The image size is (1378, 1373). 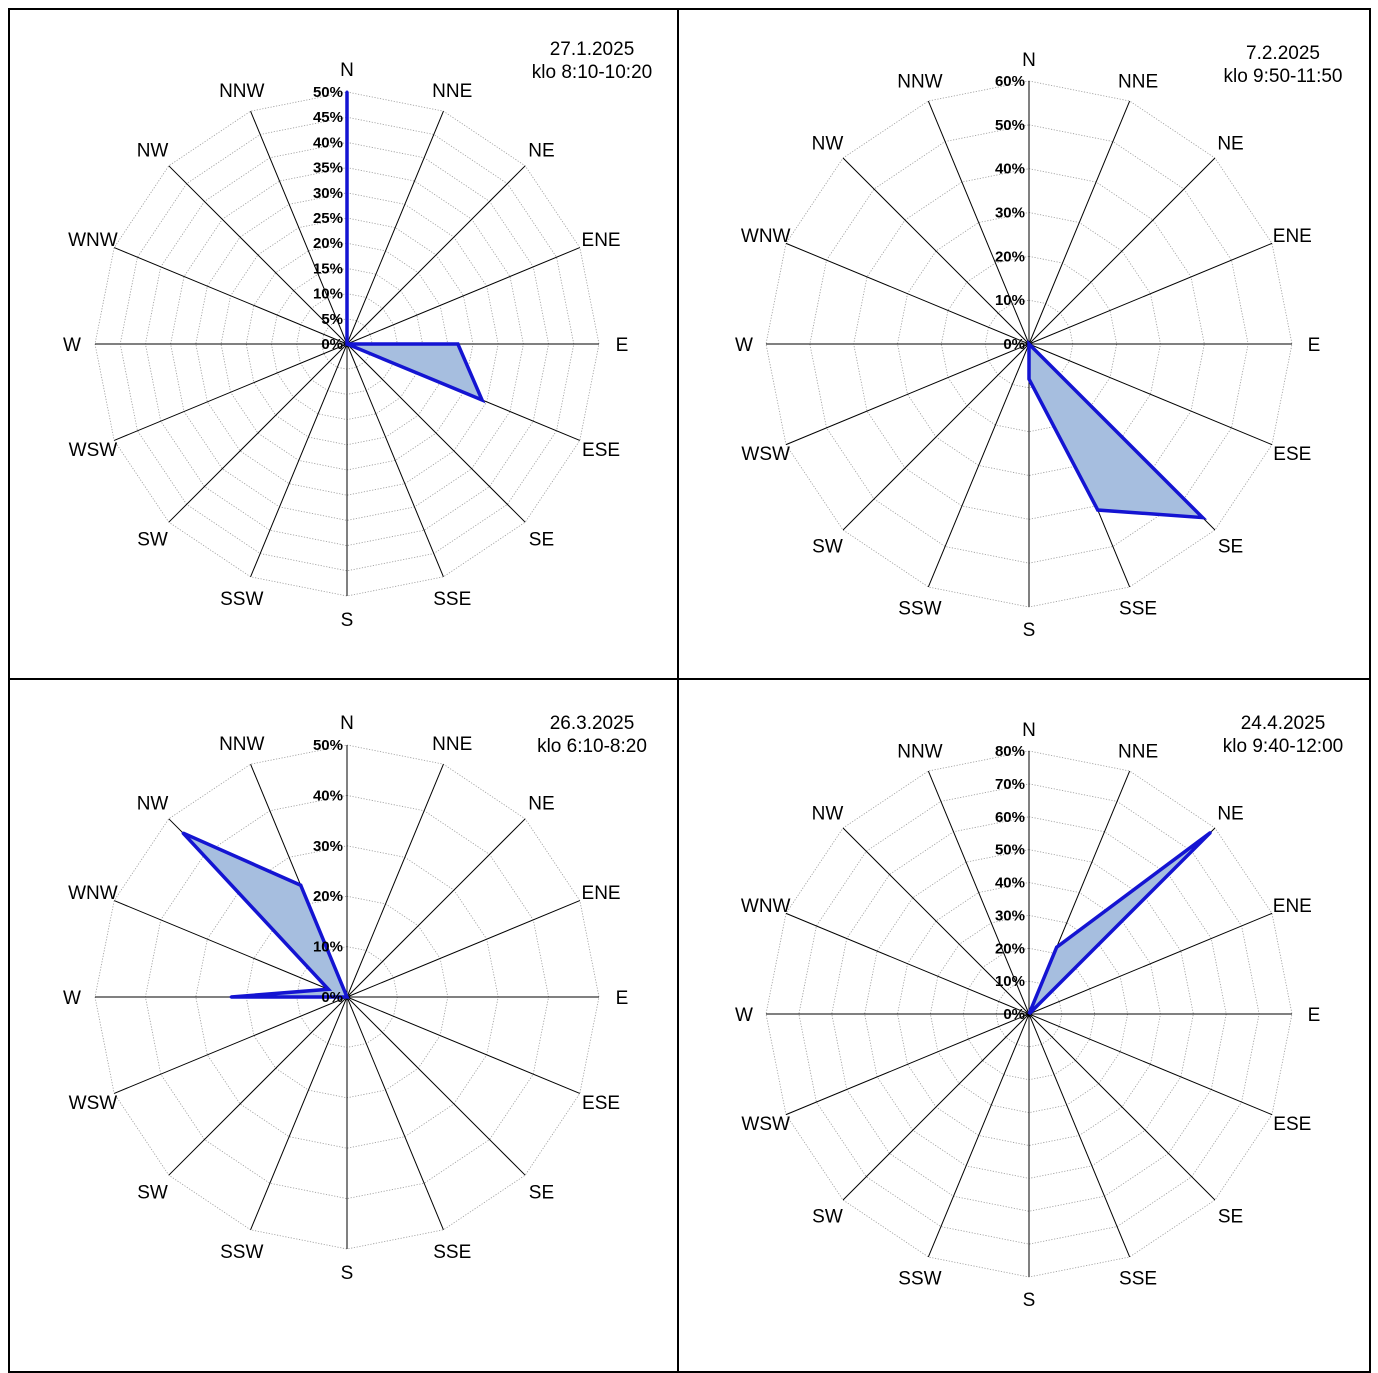 What do you see at coordinates (592, 49) in the screenshot?
I see `chart-title: 27.1.2025` at bounding box center [592, 49].